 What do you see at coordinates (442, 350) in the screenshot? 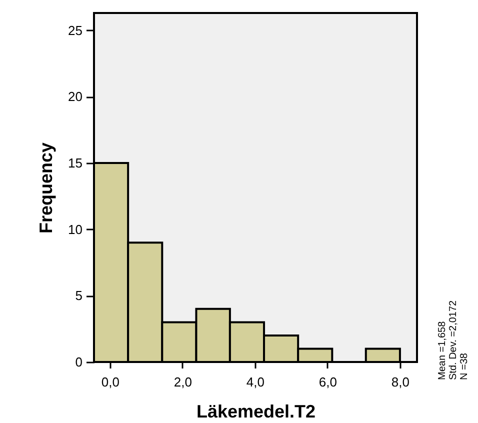
I see `text: Mean =1,658` at bounding box center [442, 350].